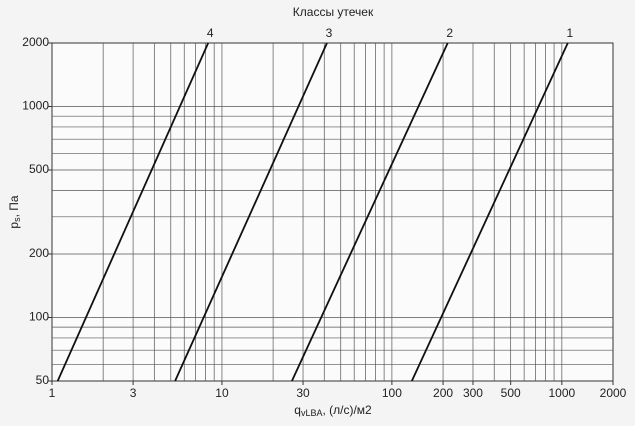  I want to click on y-label-unit: , Па, so click(14, 206).